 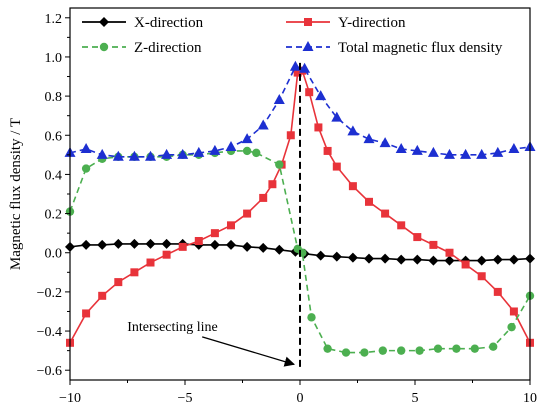 What do you see at coordinates (172, 327) in the screenshot?
I see `annotation-text: Intersecting line` at bounding box center [172, 327].